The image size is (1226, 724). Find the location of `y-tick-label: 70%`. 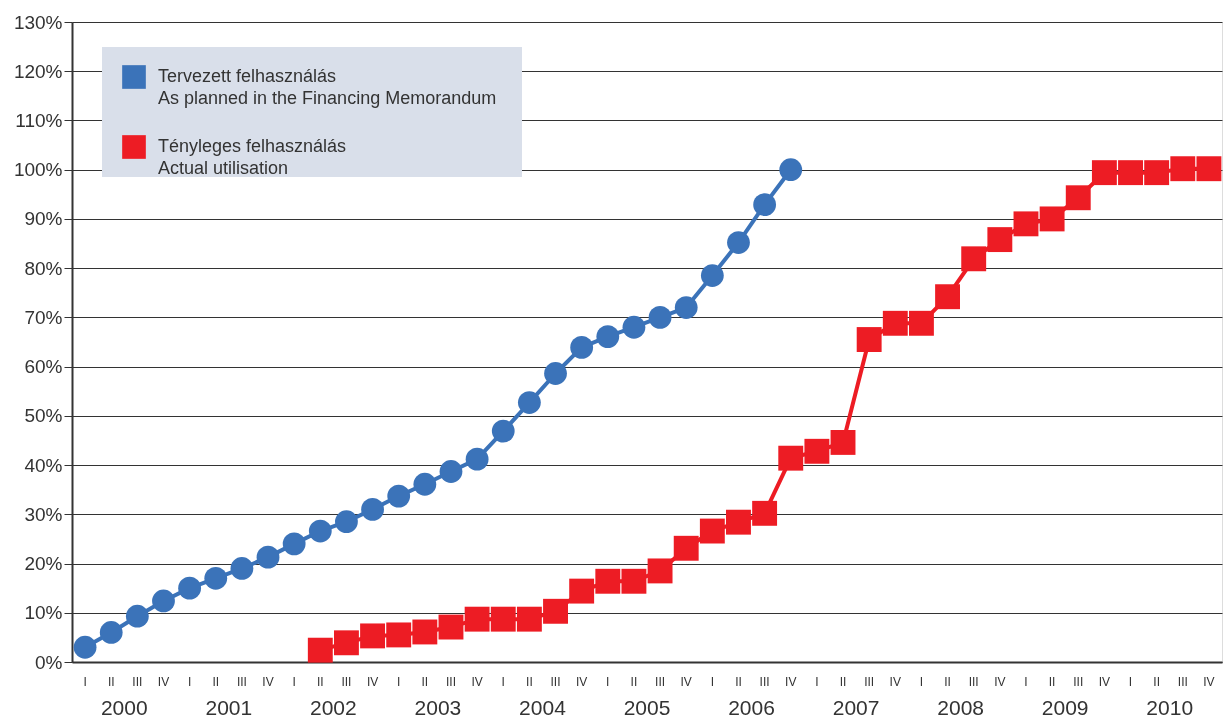

y-tick-label: 70% is located at coordinates (43, 317).